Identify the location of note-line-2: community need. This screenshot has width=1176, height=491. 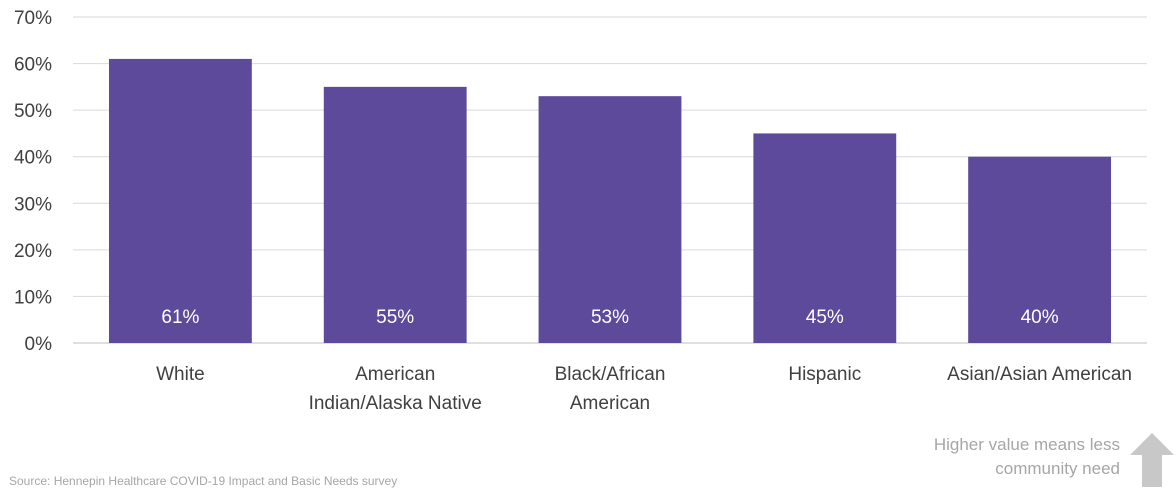
(1057, 468).